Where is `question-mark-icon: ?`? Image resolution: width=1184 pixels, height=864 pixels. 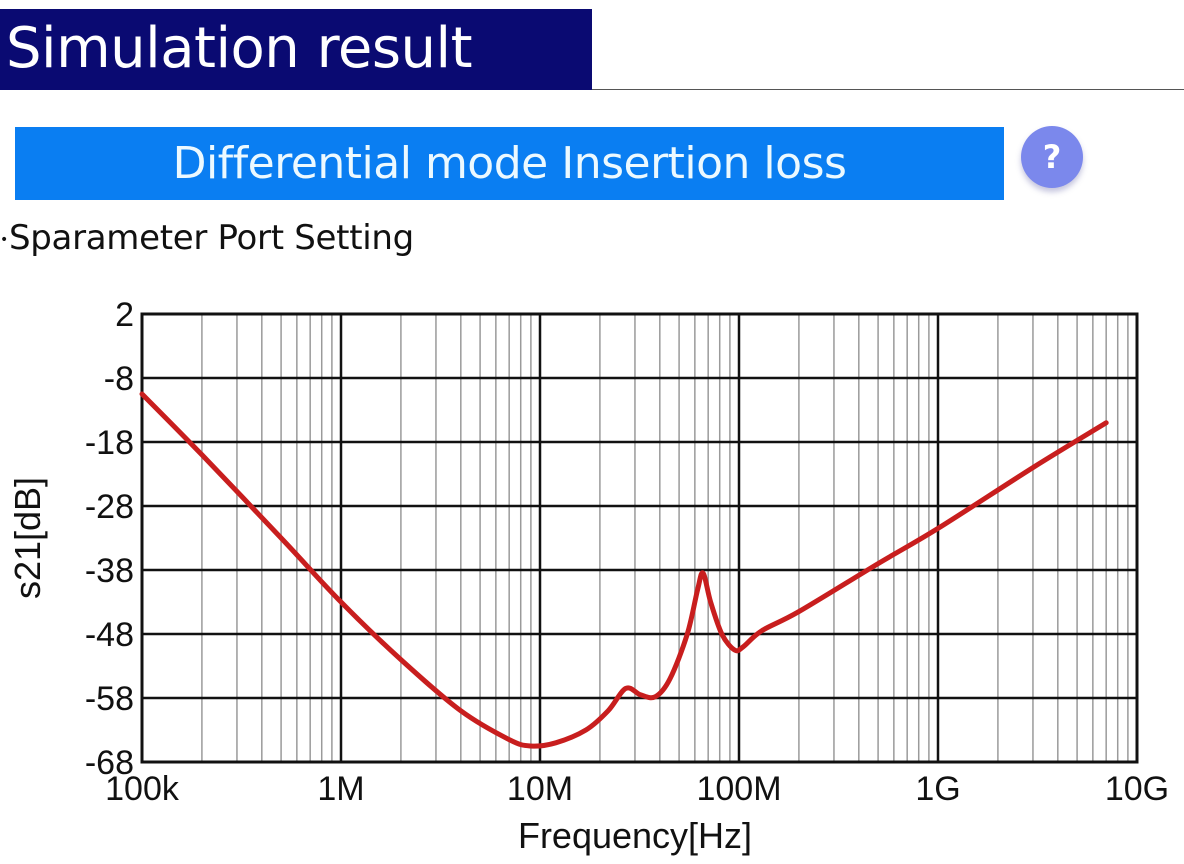
question-mark-icon: ? is located at coordinates (1052, 157).